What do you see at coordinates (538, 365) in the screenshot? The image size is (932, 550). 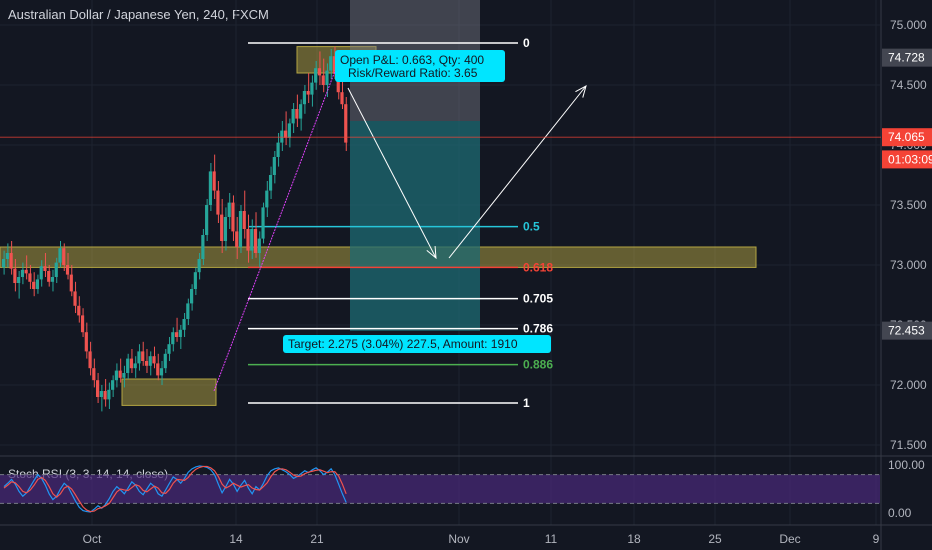 I see `fib-level-label: 0.886` at bounding box center [538, 365].